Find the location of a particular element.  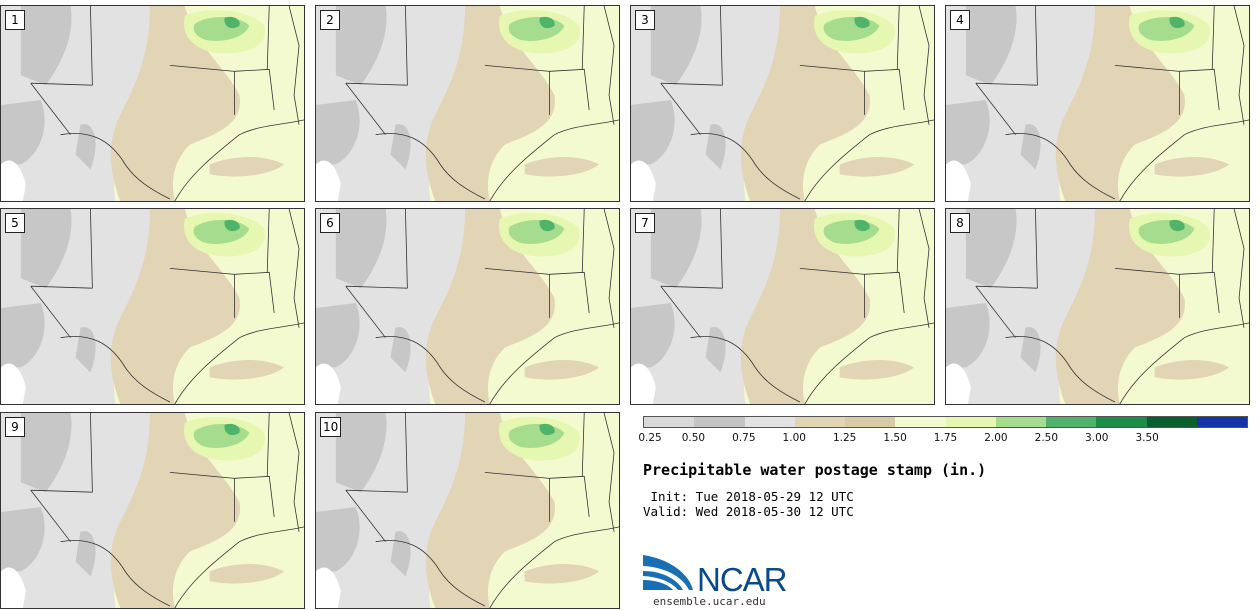

ensemble-member-panel: 1 is located at coordinates (152, 103).